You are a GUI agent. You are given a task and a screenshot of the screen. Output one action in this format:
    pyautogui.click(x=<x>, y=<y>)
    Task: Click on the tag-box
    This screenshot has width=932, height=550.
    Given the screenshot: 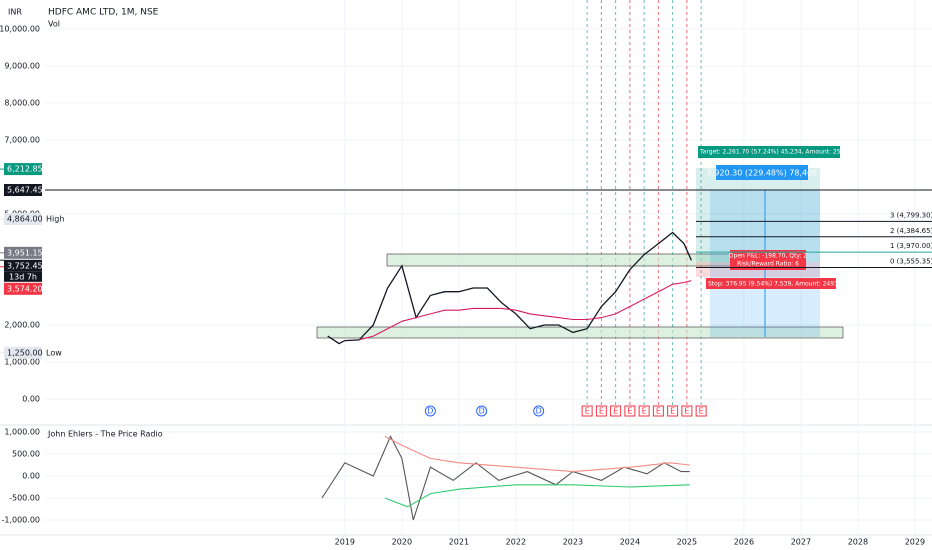 What is the action you would take?
    pyautogui.click(x=23, y=276)
    